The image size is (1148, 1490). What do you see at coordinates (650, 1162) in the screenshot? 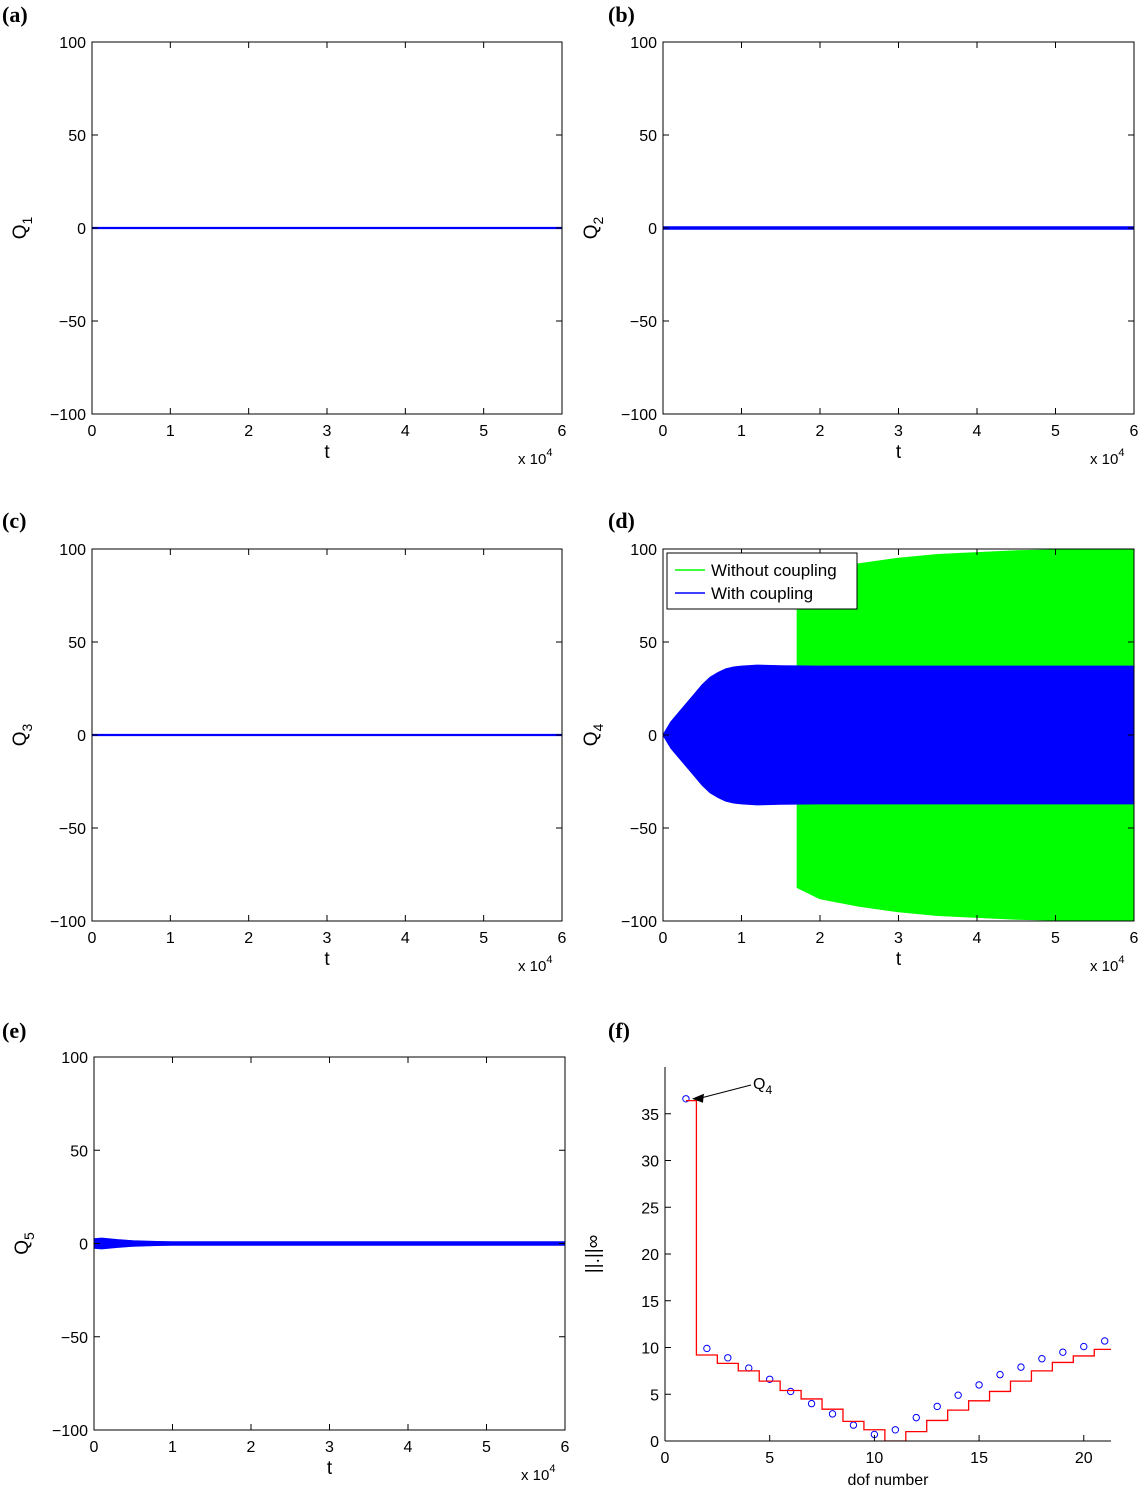
I see `y-tick-label: 30` at bounding box center [650, 1162].